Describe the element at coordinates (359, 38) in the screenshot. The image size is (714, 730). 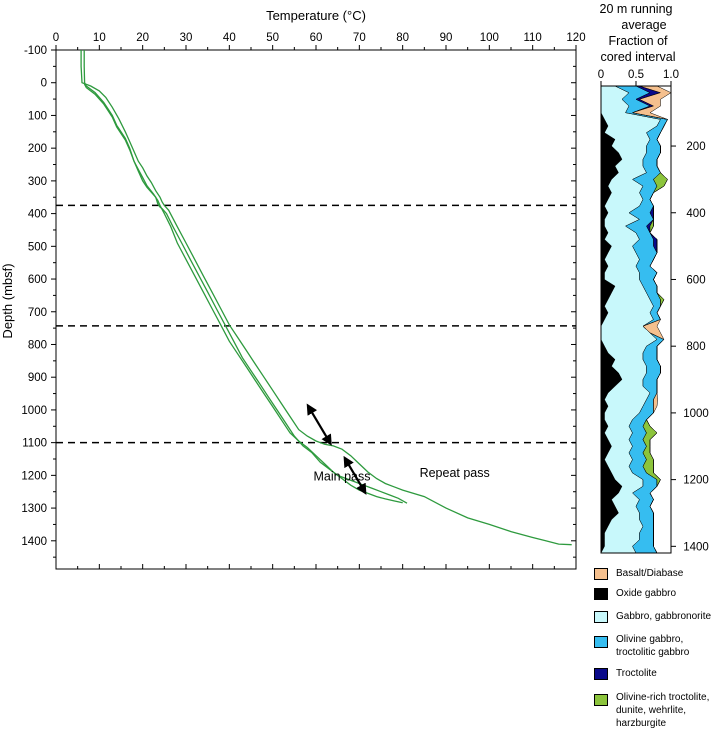
I see `x-tick-label: 70` at that location.